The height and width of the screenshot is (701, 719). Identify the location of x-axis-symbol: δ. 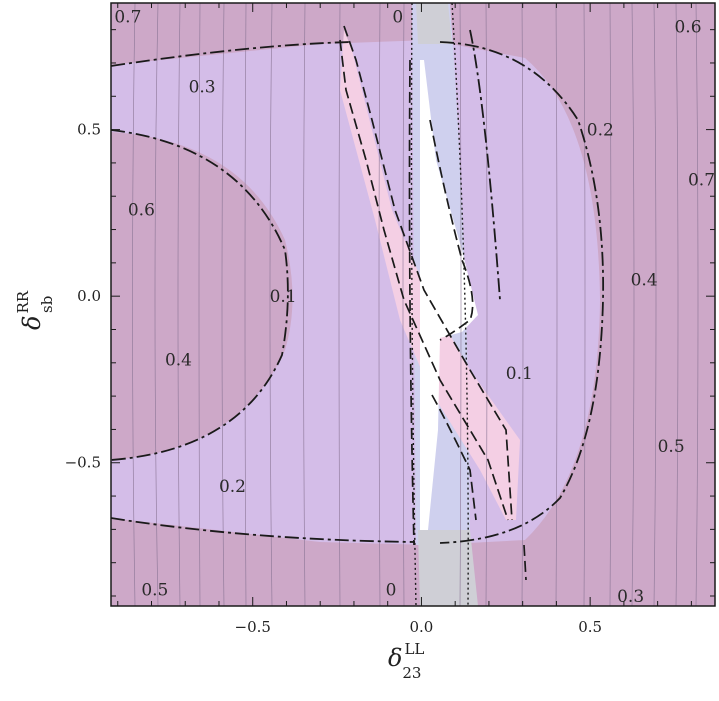
(395, 658).